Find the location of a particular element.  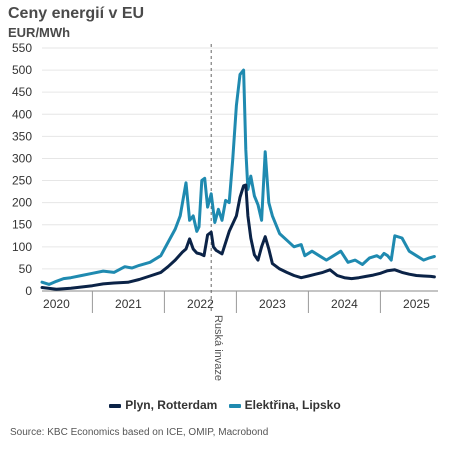

y-tick-label: 500 is located at coordinates (22, 70).